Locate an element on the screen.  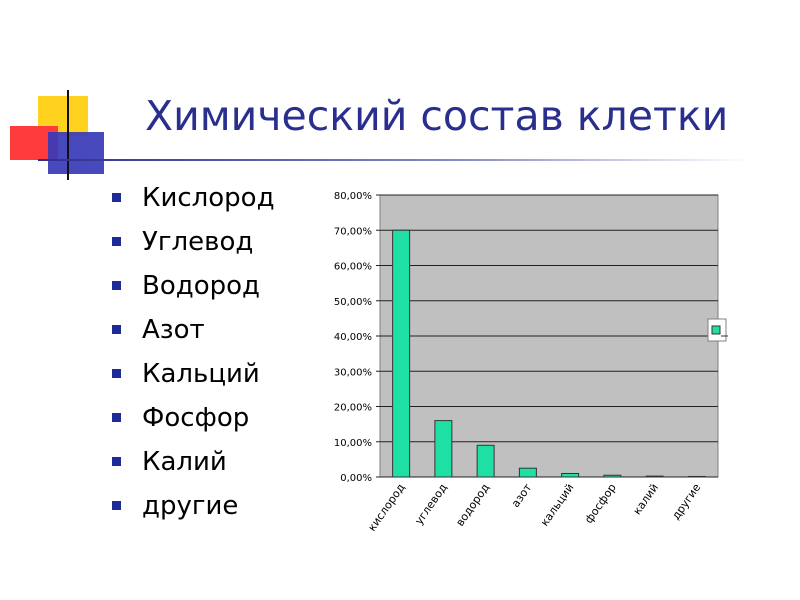
list-item: Калий is located at coordinates (193, 466).